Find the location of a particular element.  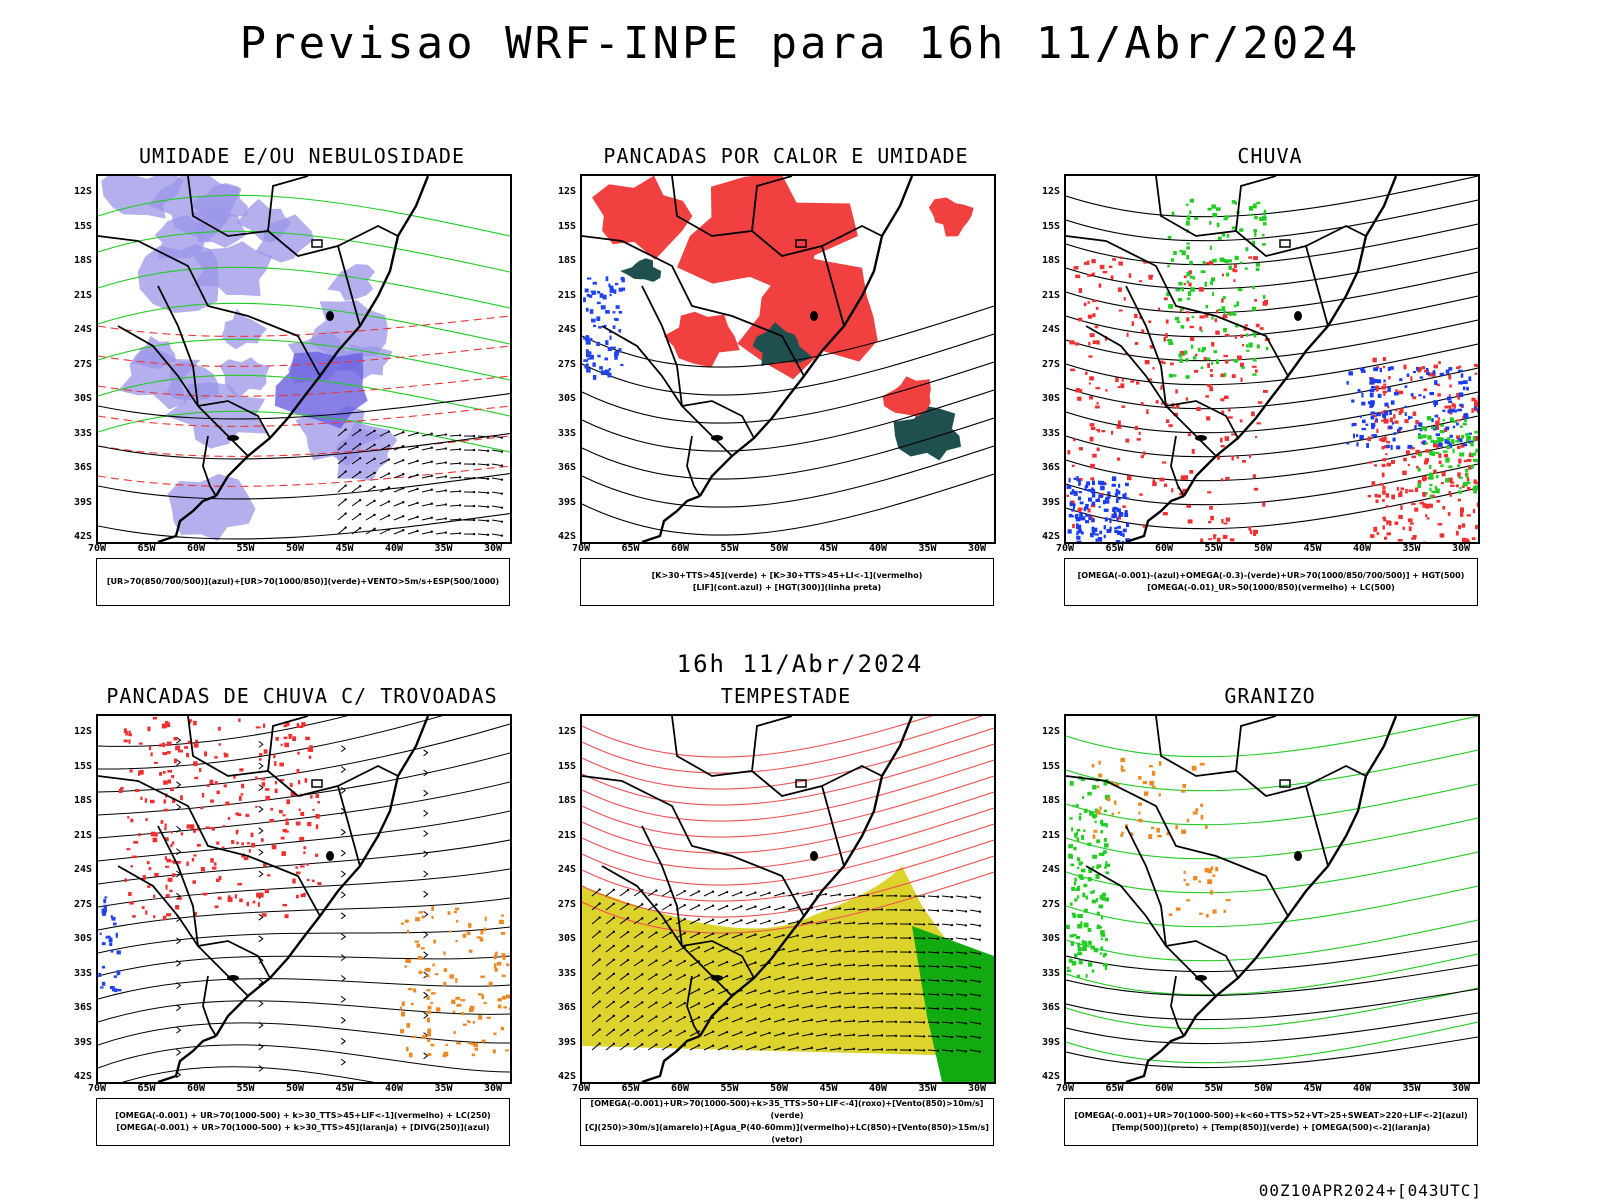

lat-tick-label: 21S is located at coordinates (82, 295).